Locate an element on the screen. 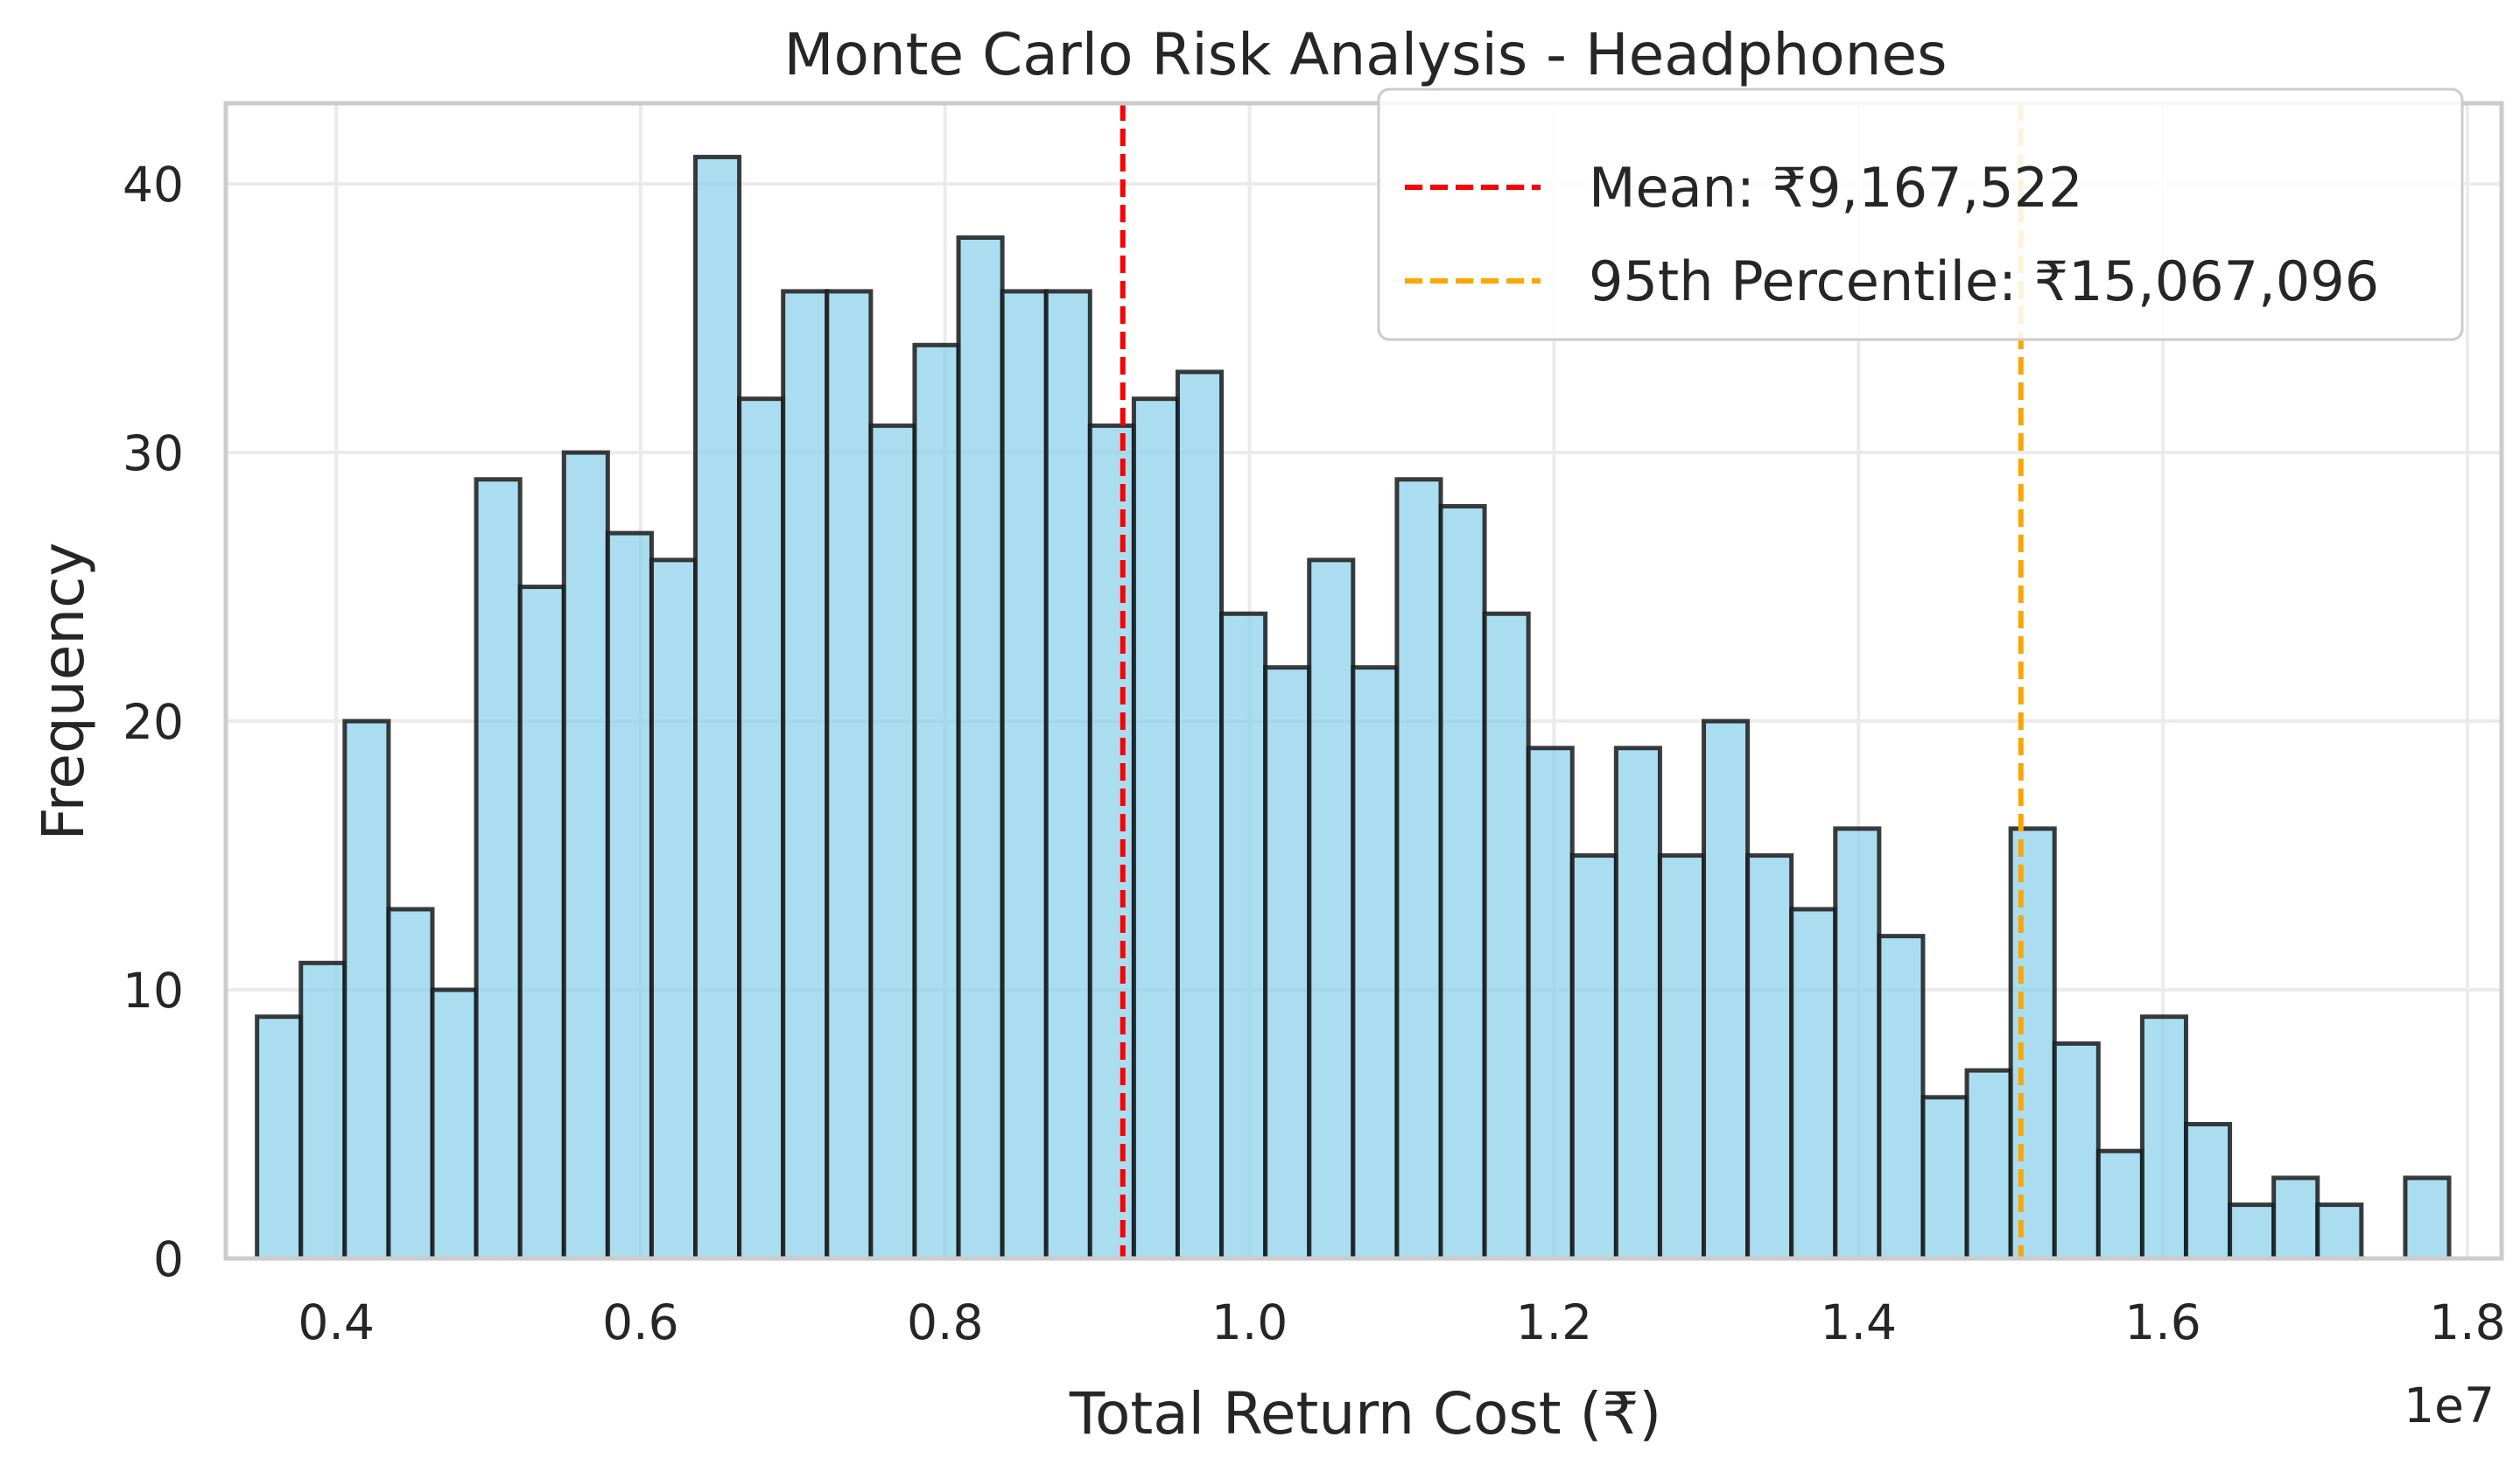  legend-label-percentile: 95th Percentile: ₹15,067,096 is located at coordinates (1984, 281).